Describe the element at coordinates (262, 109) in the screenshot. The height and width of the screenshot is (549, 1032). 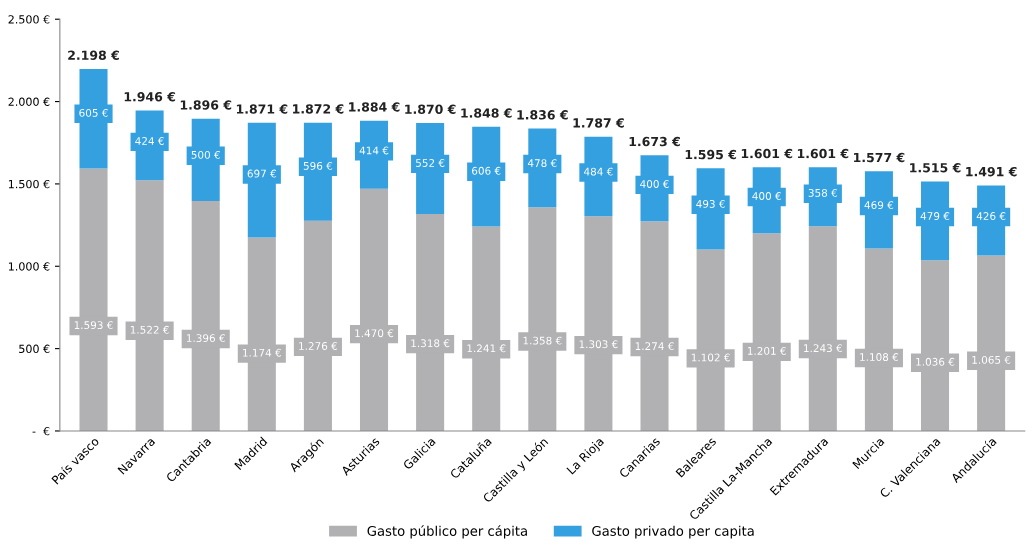
I see `total-label: 1.871 €` at that location.